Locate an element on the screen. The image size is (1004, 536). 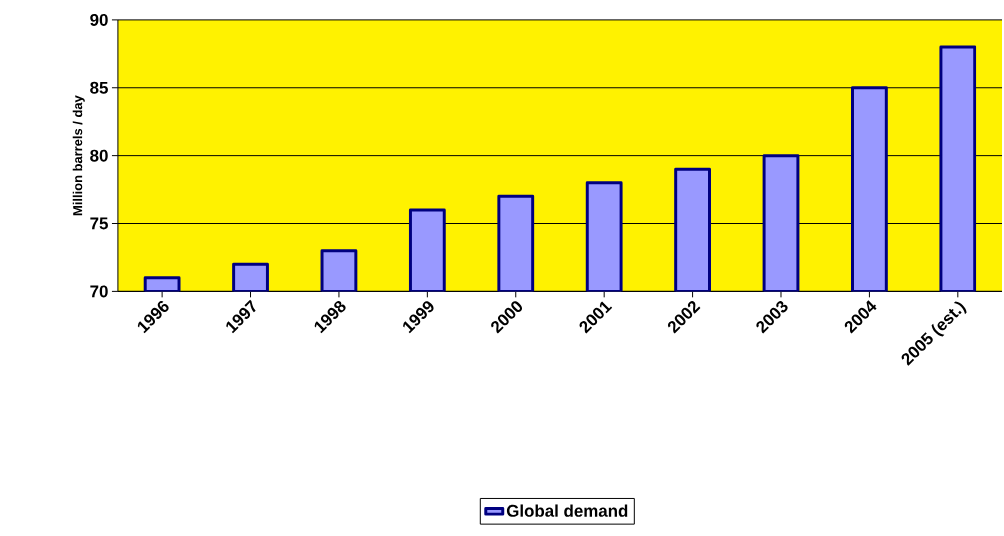
y-tick-label: 70 is located at coordinates (99, 291).